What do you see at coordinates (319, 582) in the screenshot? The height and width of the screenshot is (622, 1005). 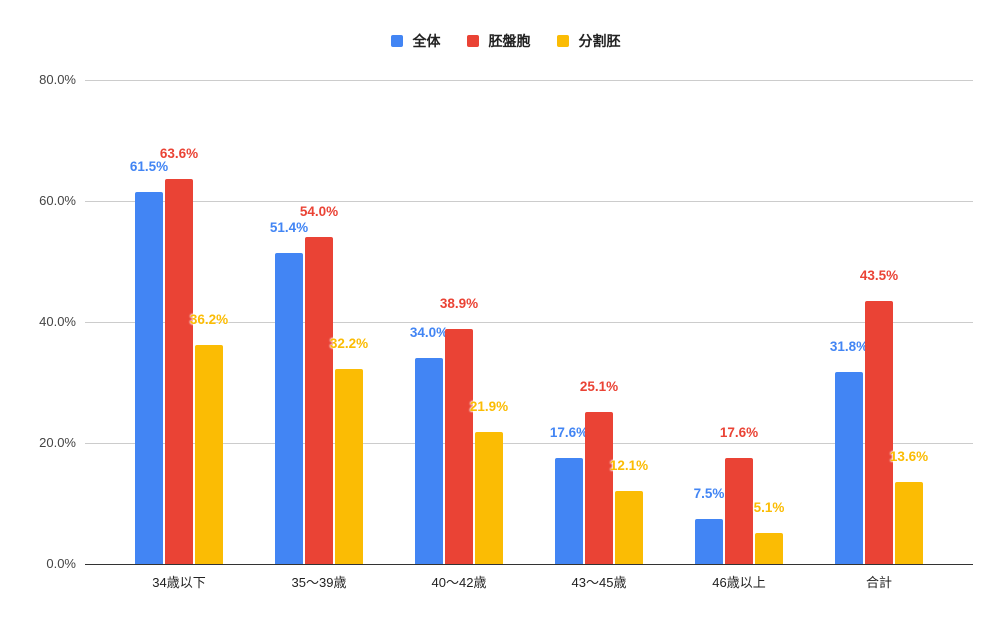 I see `x-tick-label: 35〜39歳` at bounding box center [319, 582].